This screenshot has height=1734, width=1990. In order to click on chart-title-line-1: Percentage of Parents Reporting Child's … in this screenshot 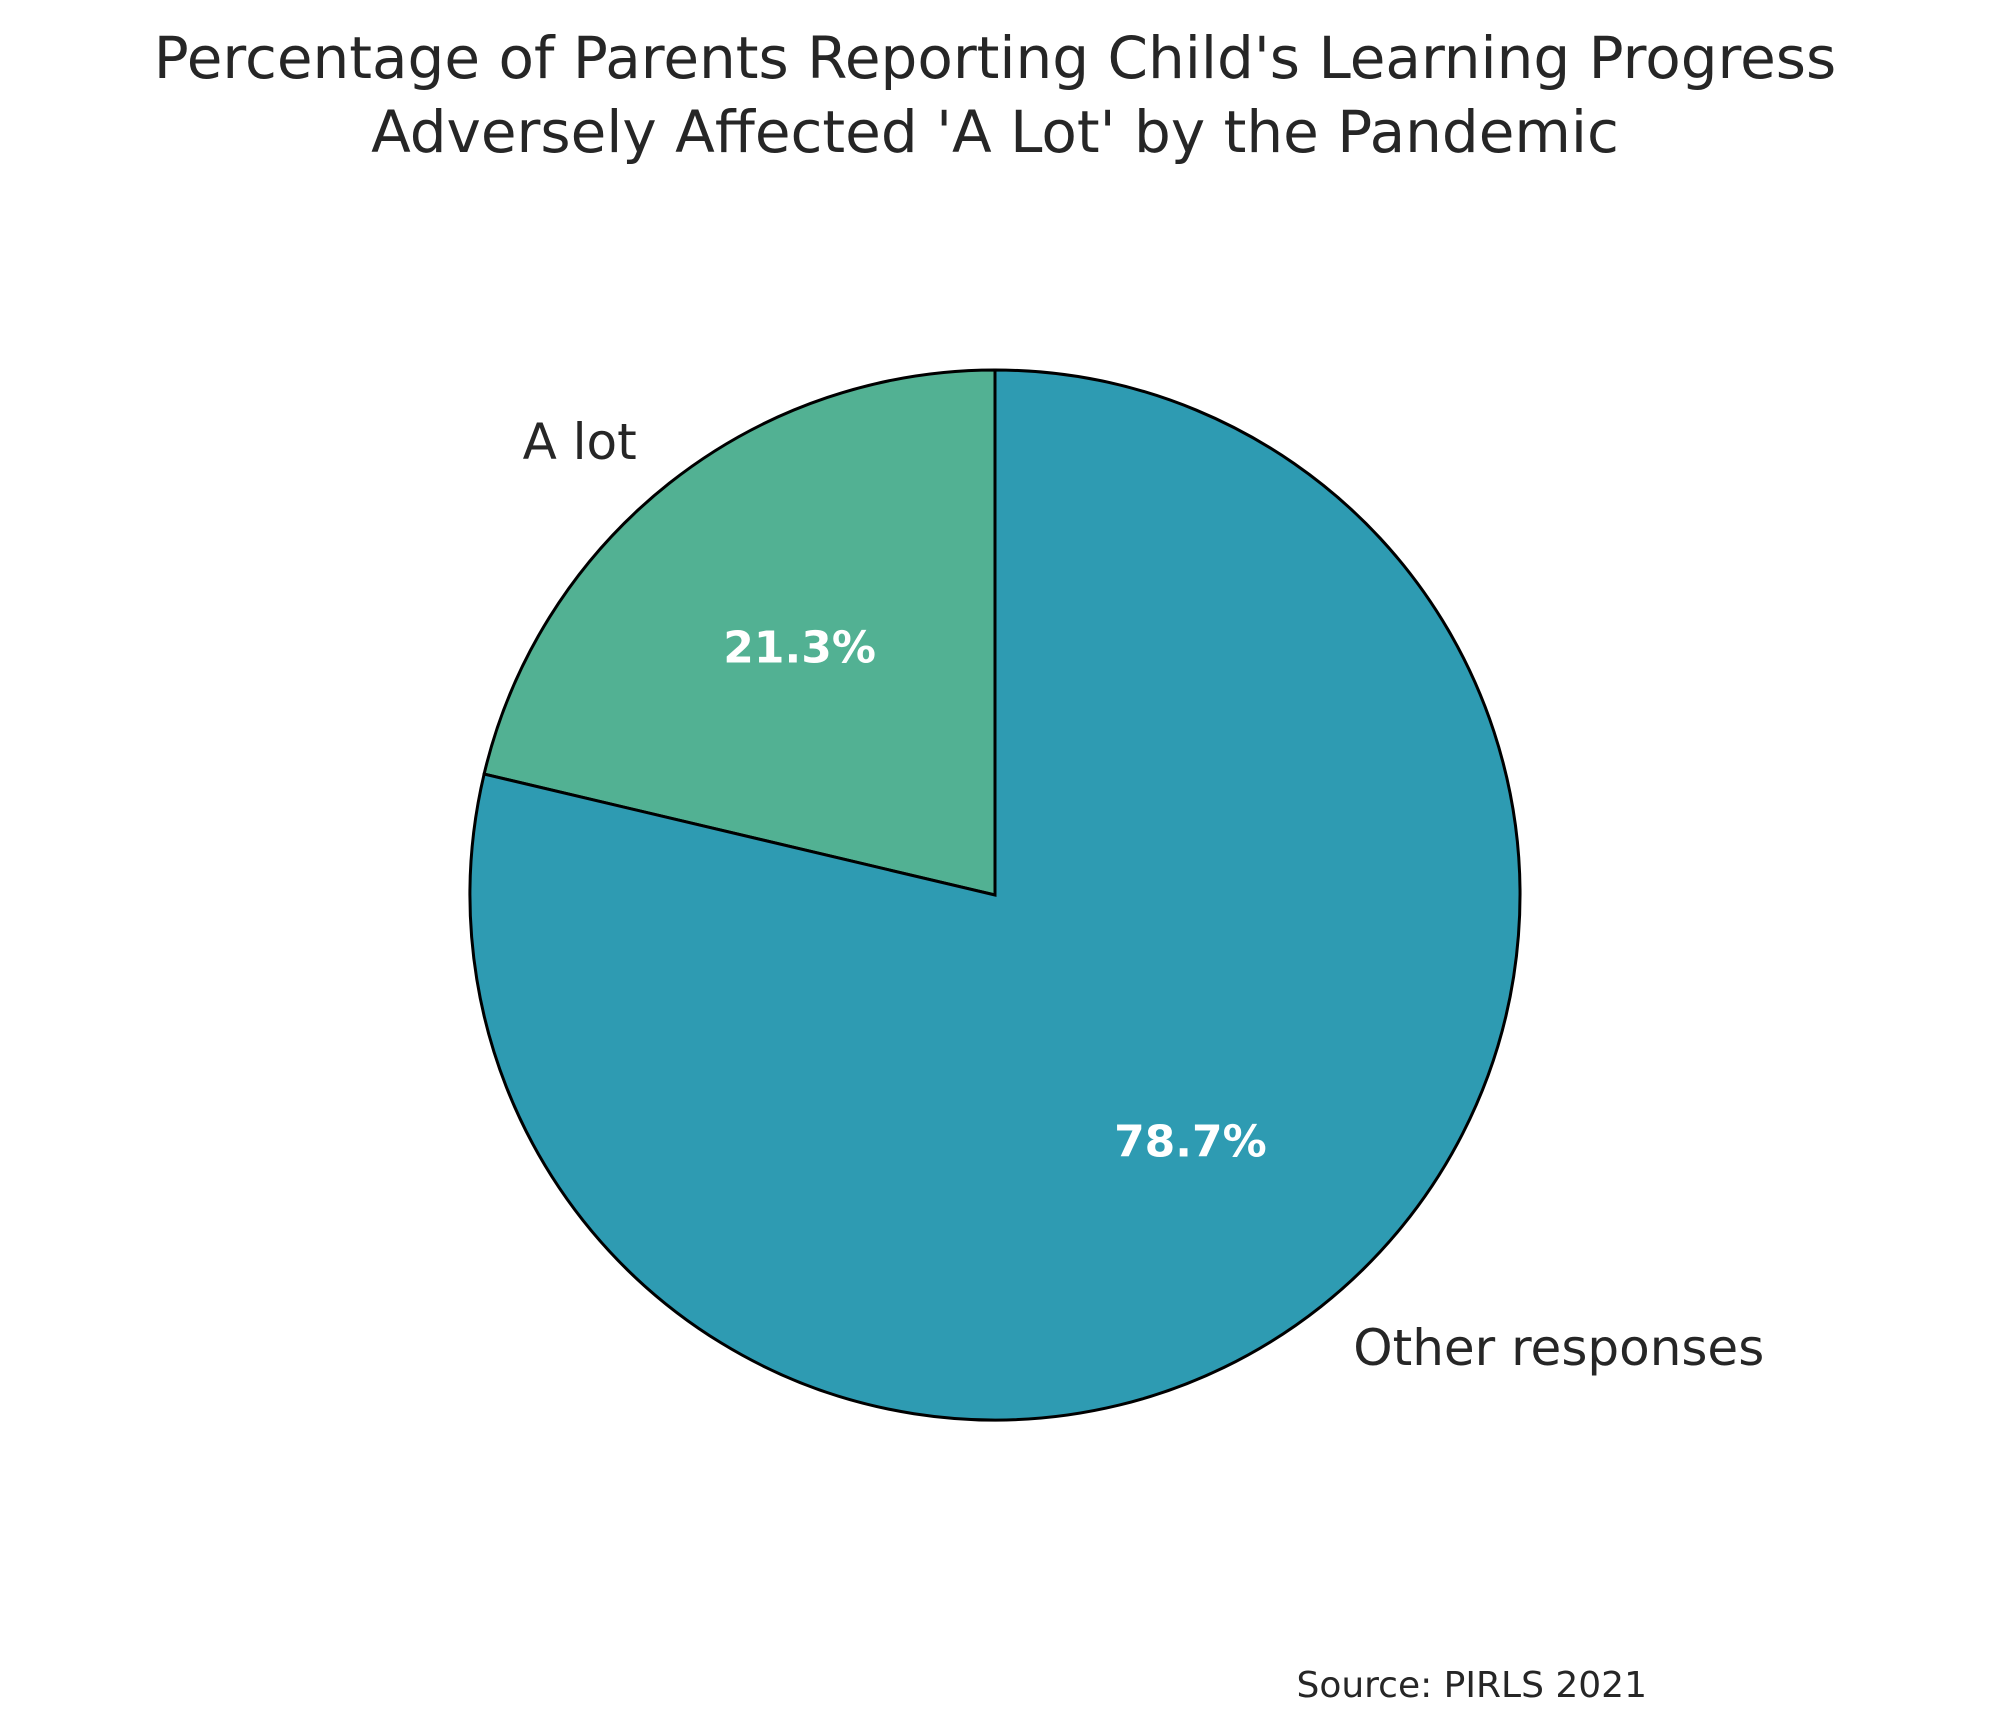, I will do `click(995, 58)`.